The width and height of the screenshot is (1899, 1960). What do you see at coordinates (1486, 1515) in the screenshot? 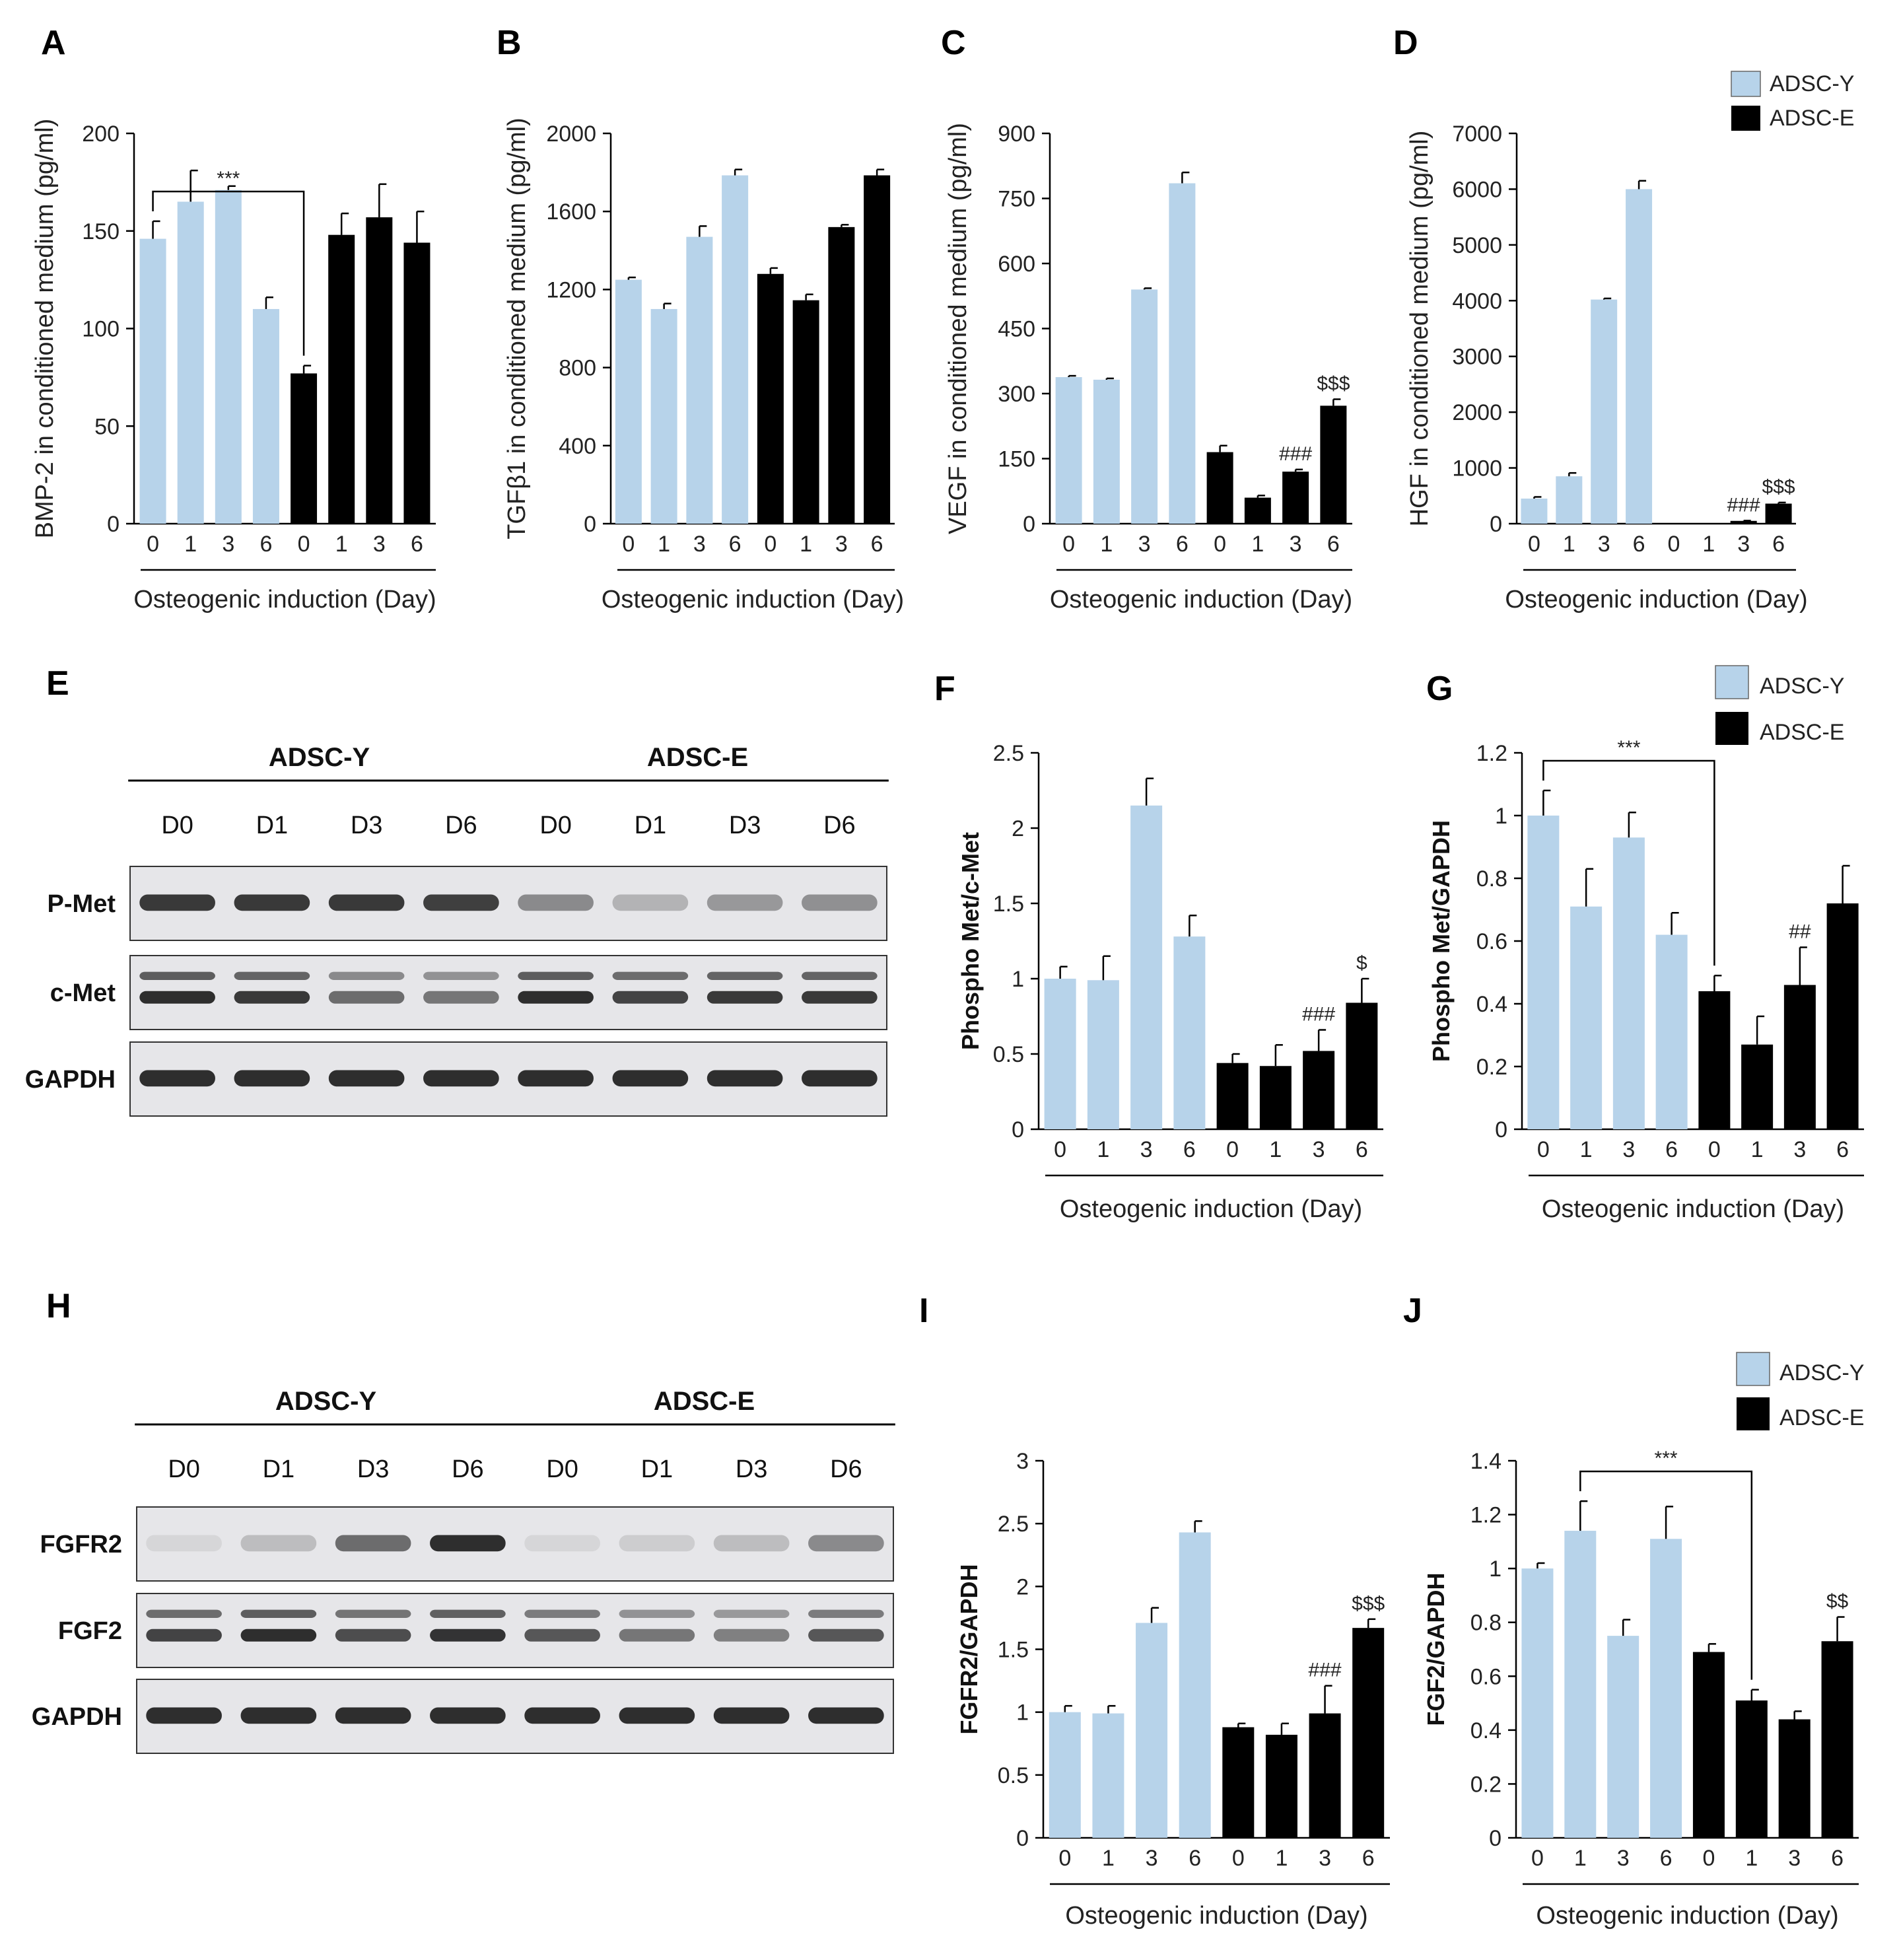
I see `y-tick-label: 1.2` at bounding box center [1486, 1515].